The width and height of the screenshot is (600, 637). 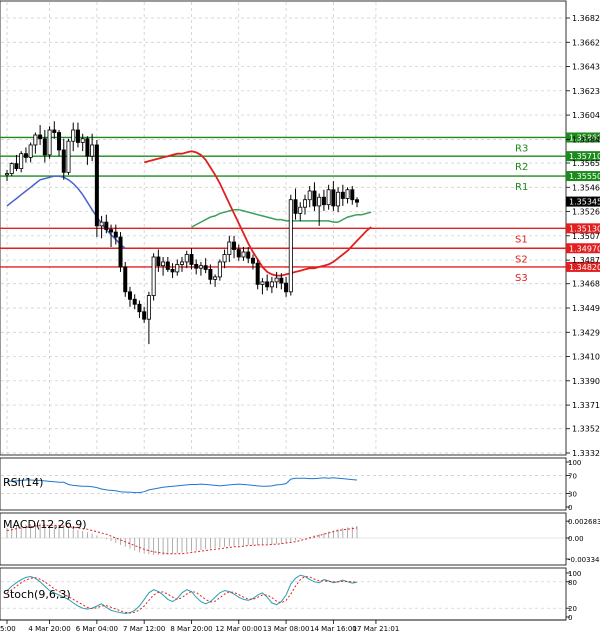 What do you see at coordinates (584, 560) in the screenshot?
I see `macd-tick-label: -0.003346` at bounding box center [584, 560].